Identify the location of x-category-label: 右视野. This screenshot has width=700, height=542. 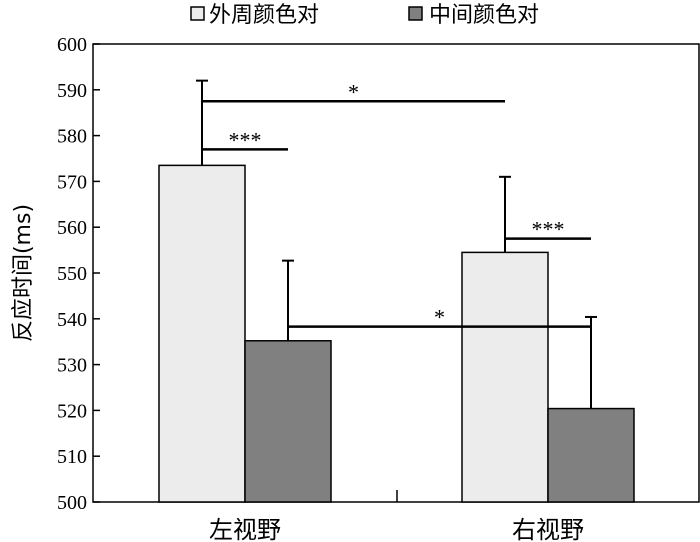
(548, 529).